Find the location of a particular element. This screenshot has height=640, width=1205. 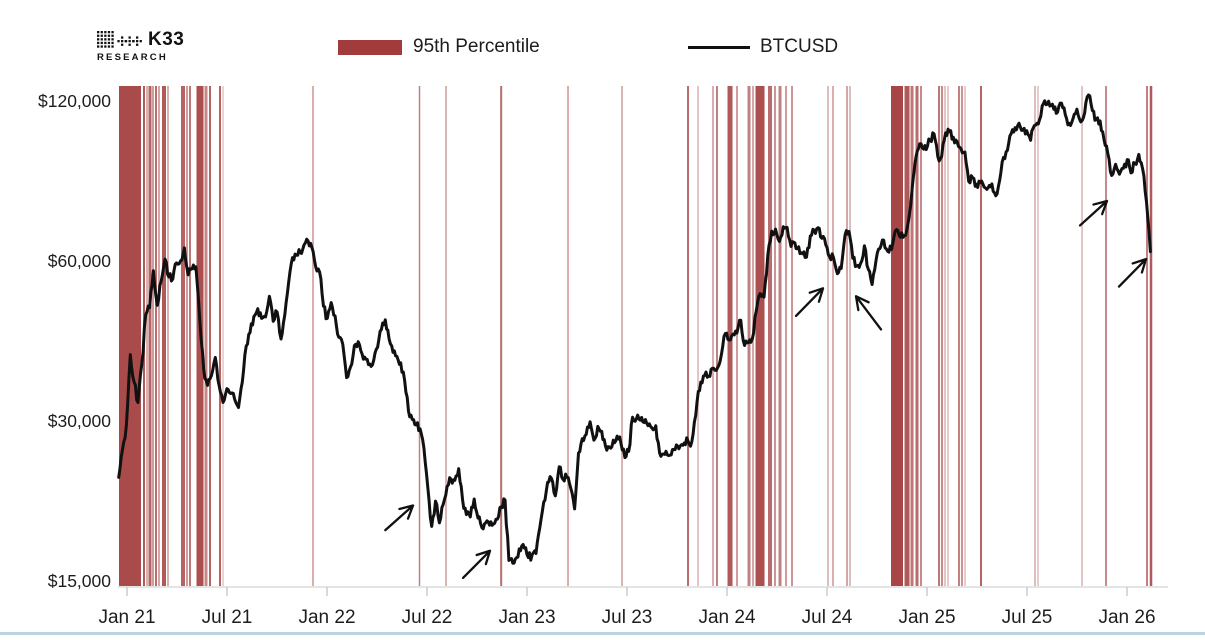

legend-item-95th-percentile: 95th Percentile is located at coordinates (439, 47).